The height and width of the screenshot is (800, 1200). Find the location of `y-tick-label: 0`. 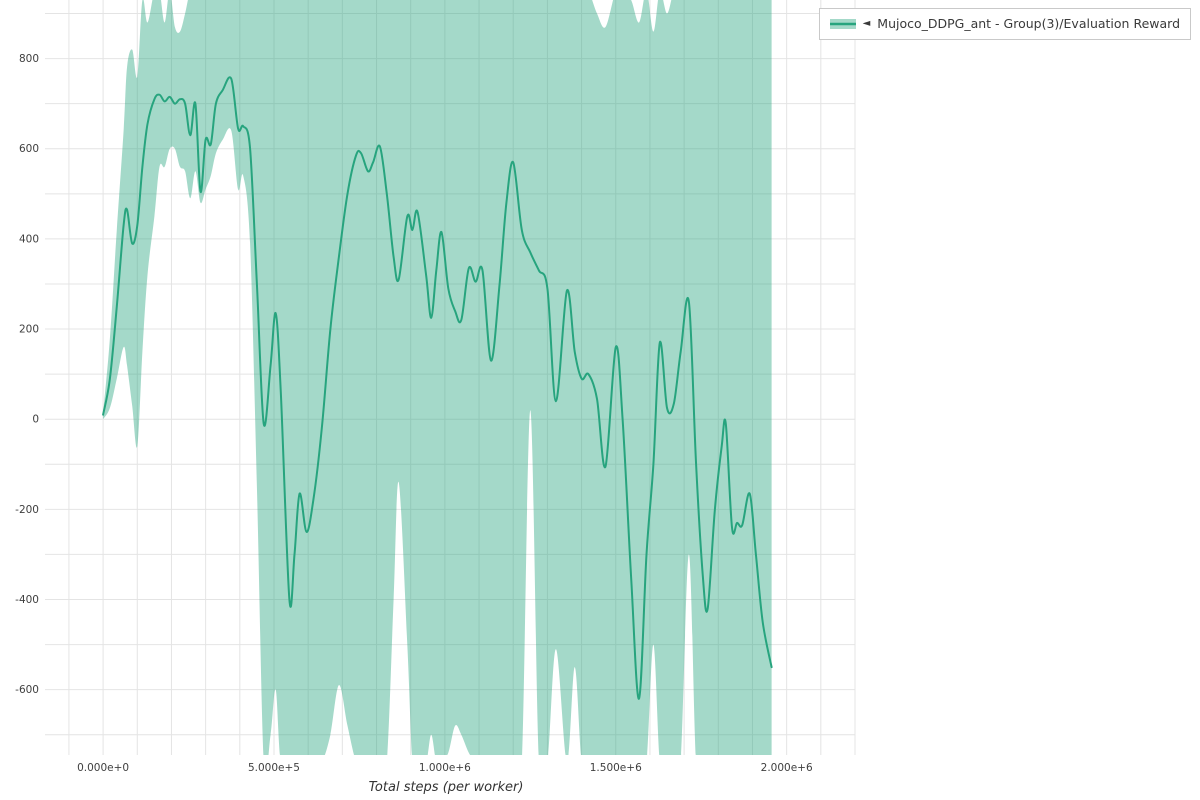

y-tick-label: 0 is located at coordinates (35, 420).